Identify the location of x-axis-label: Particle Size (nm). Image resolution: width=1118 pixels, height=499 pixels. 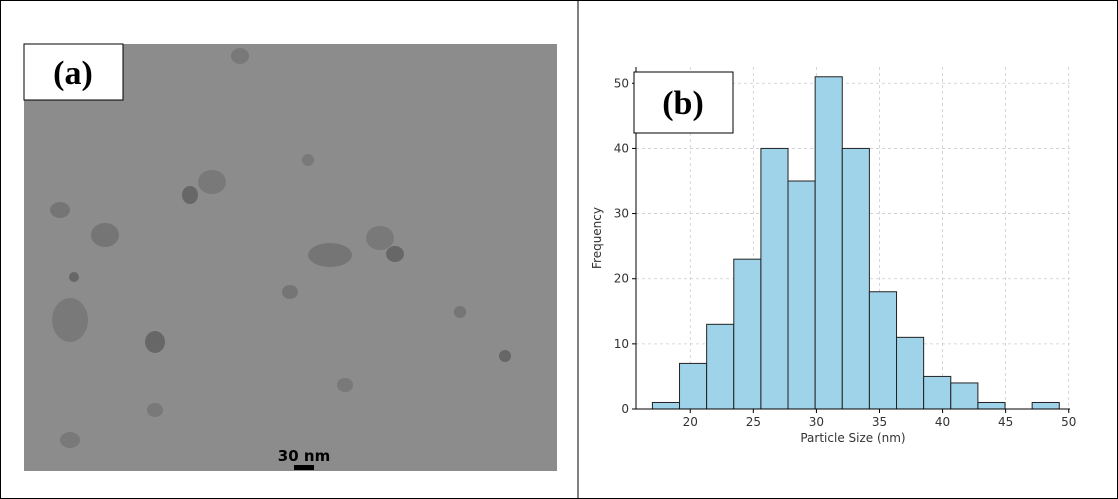
(852, 438).